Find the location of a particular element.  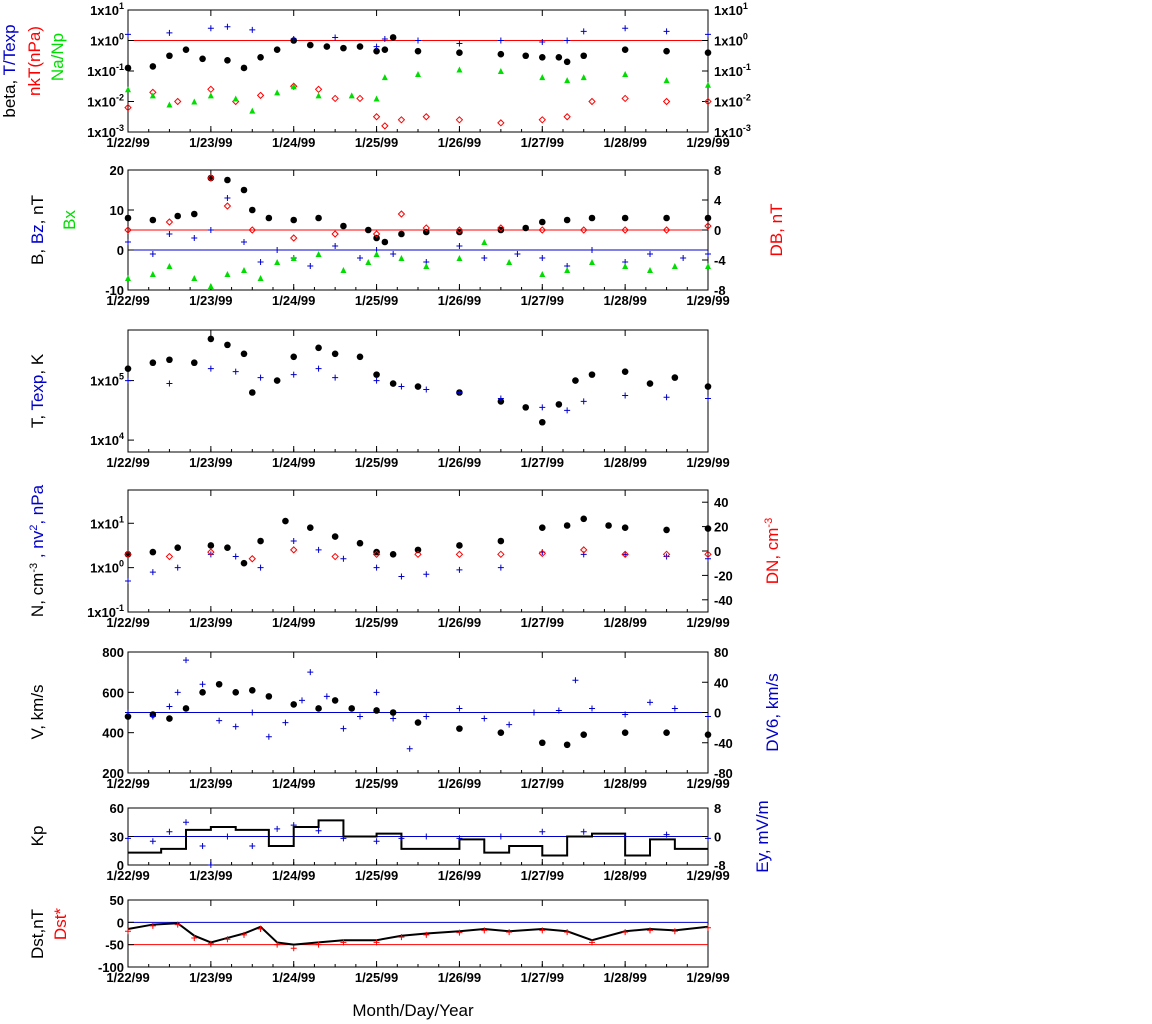

y-axis-title-third: Na/Np is located at coordinates (57, 57).